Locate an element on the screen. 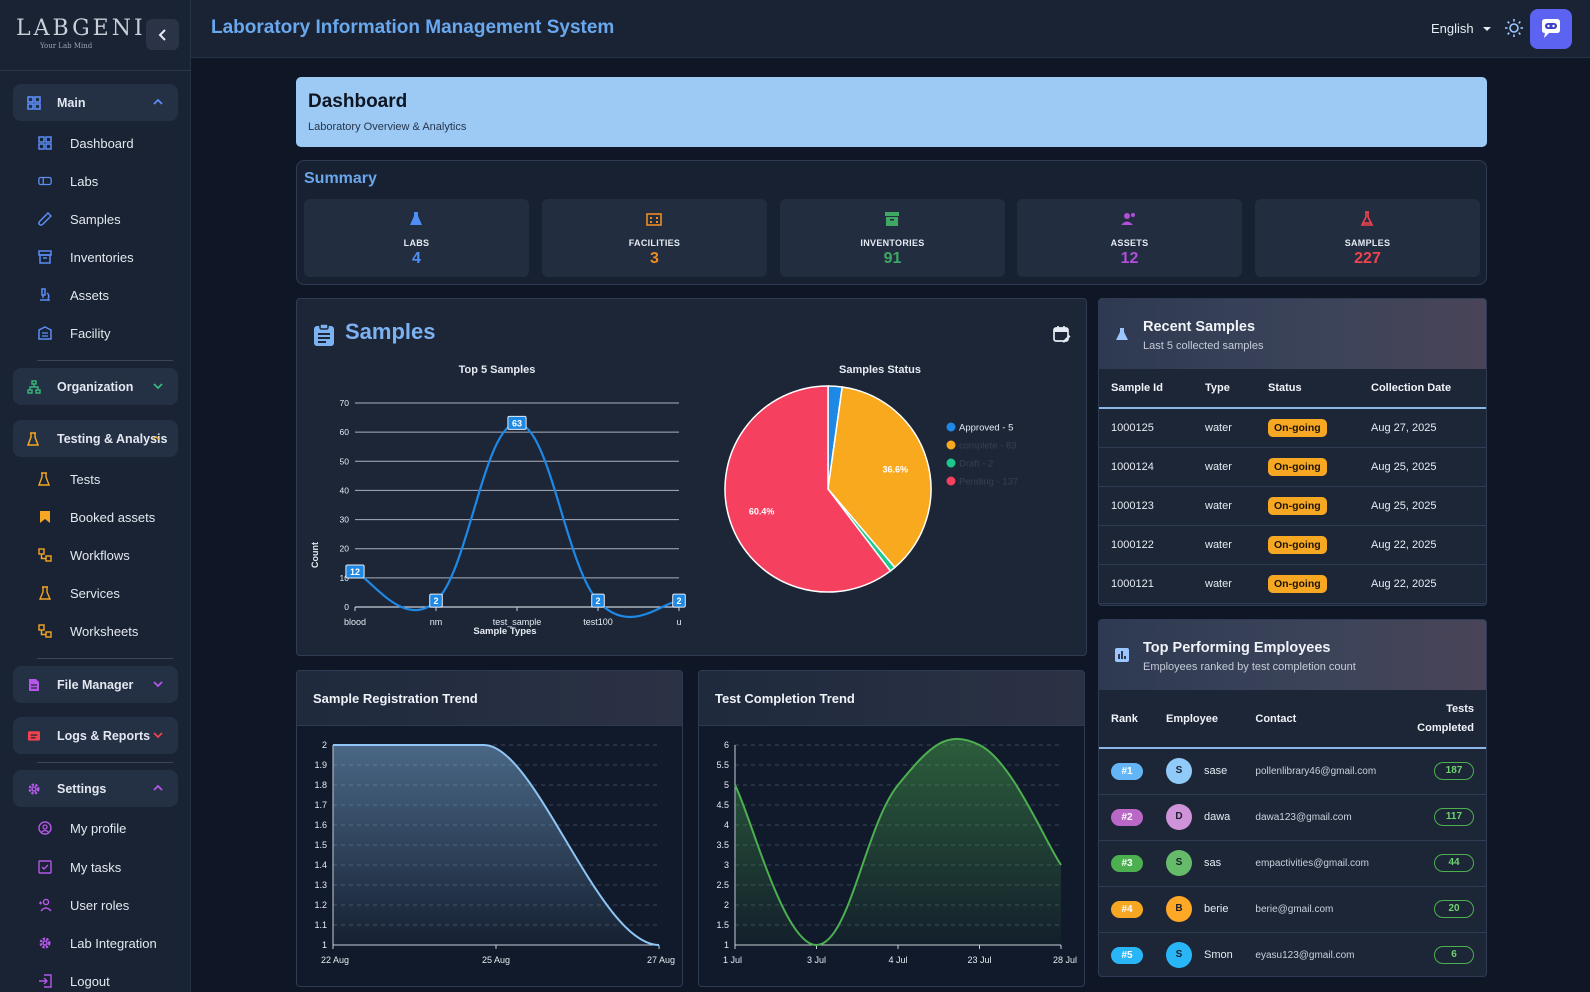 This screenshot has width=1590, height=992. dashboard-icon is located at coordinates (34, 102).